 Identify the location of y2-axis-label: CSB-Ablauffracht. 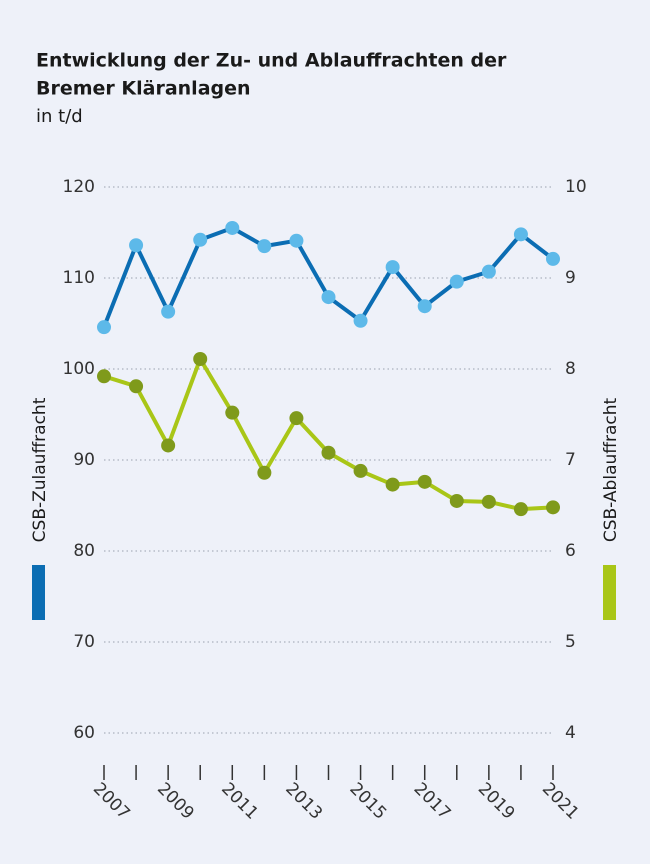
(611, 470).